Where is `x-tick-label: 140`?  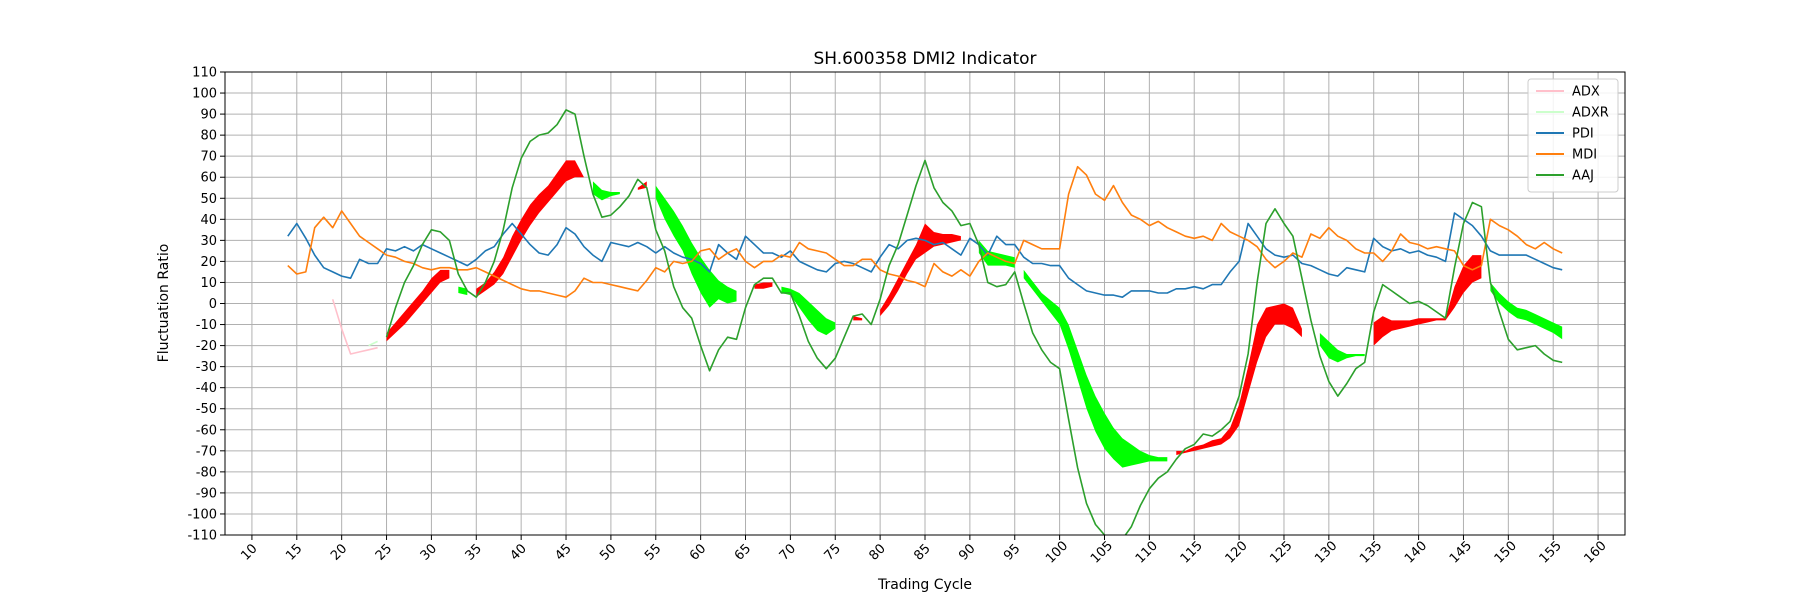
x-tick-label: 140 is located at coordinates (1416, 552).